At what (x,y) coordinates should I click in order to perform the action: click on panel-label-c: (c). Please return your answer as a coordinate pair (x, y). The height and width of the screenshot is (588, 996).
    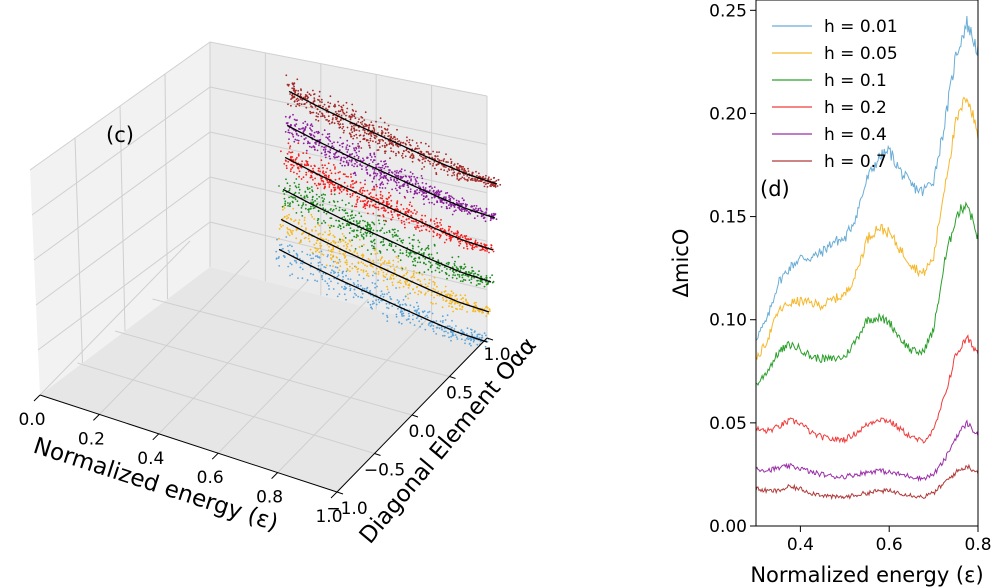
    Looking at the image, I should click on (120, 135).